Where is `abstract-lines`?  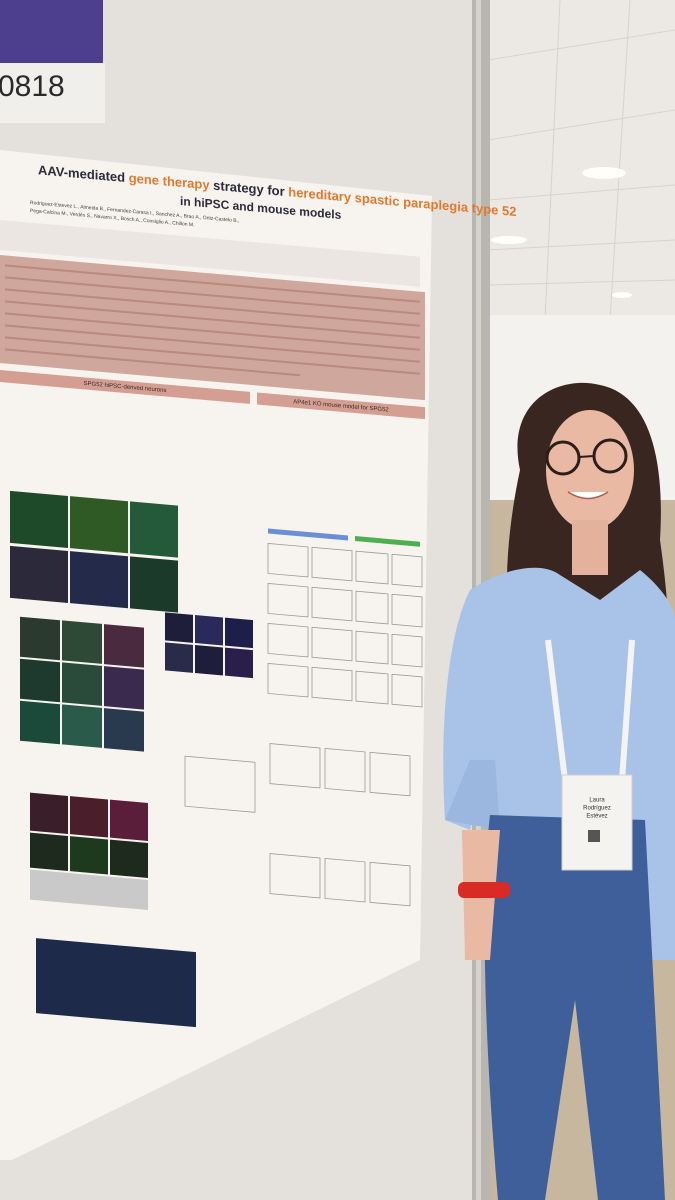
abstract-lines is located at coordinates (212, 320).